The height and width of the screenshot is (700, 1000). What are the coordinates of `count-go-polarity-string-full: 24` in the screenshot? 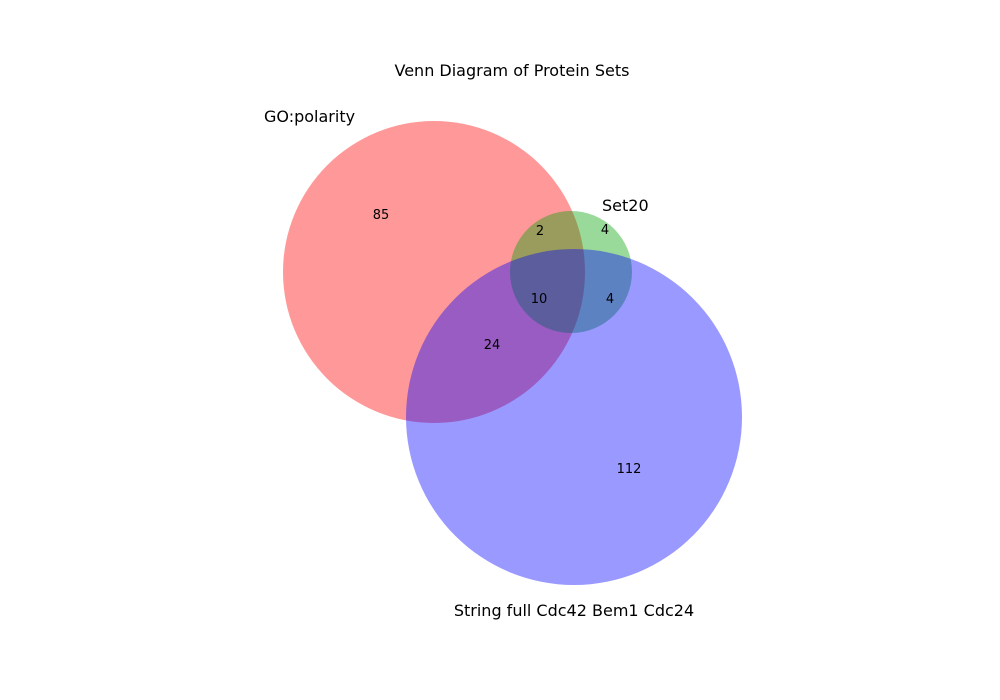 It's located at (492, 345).